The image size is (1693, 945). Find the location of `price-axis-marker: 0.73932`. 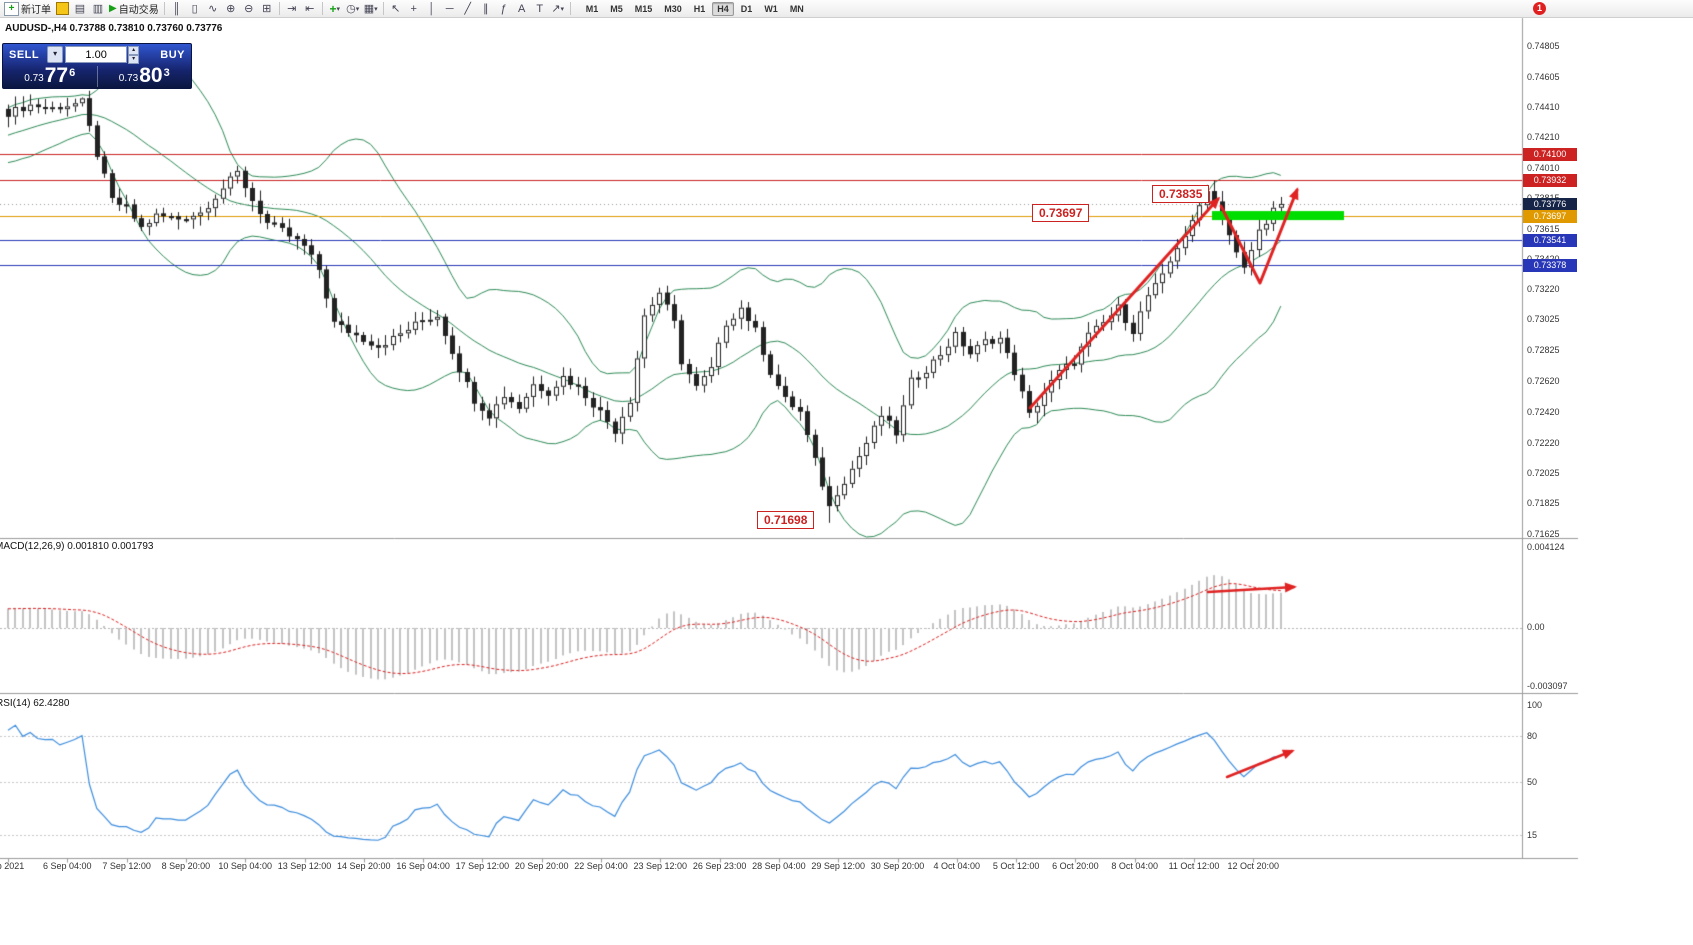

price-axis-marker: 0.73932 is located at coordinates (1550, 180).